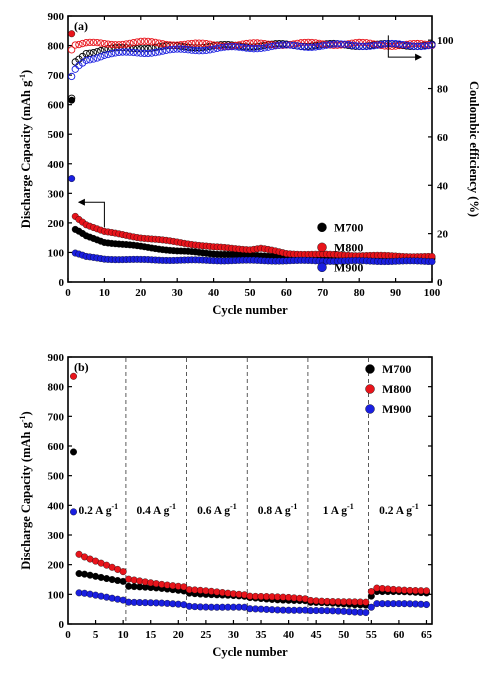 This screenshot has width=483, height=675. I want to click on panel-0-y2-tick-label: 100, so click(445, 41).